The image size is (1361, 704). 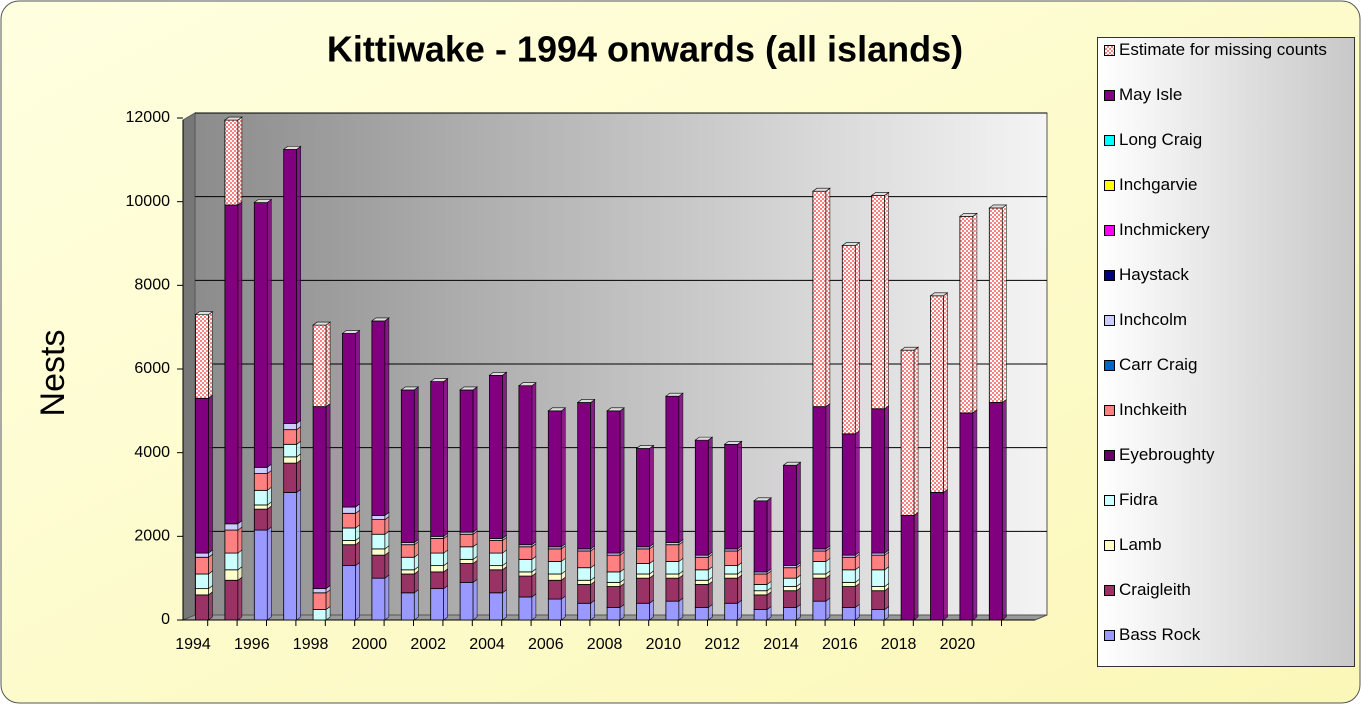 I want to click on legend-item: Inchgarvie, so click(x=1226, y=197).